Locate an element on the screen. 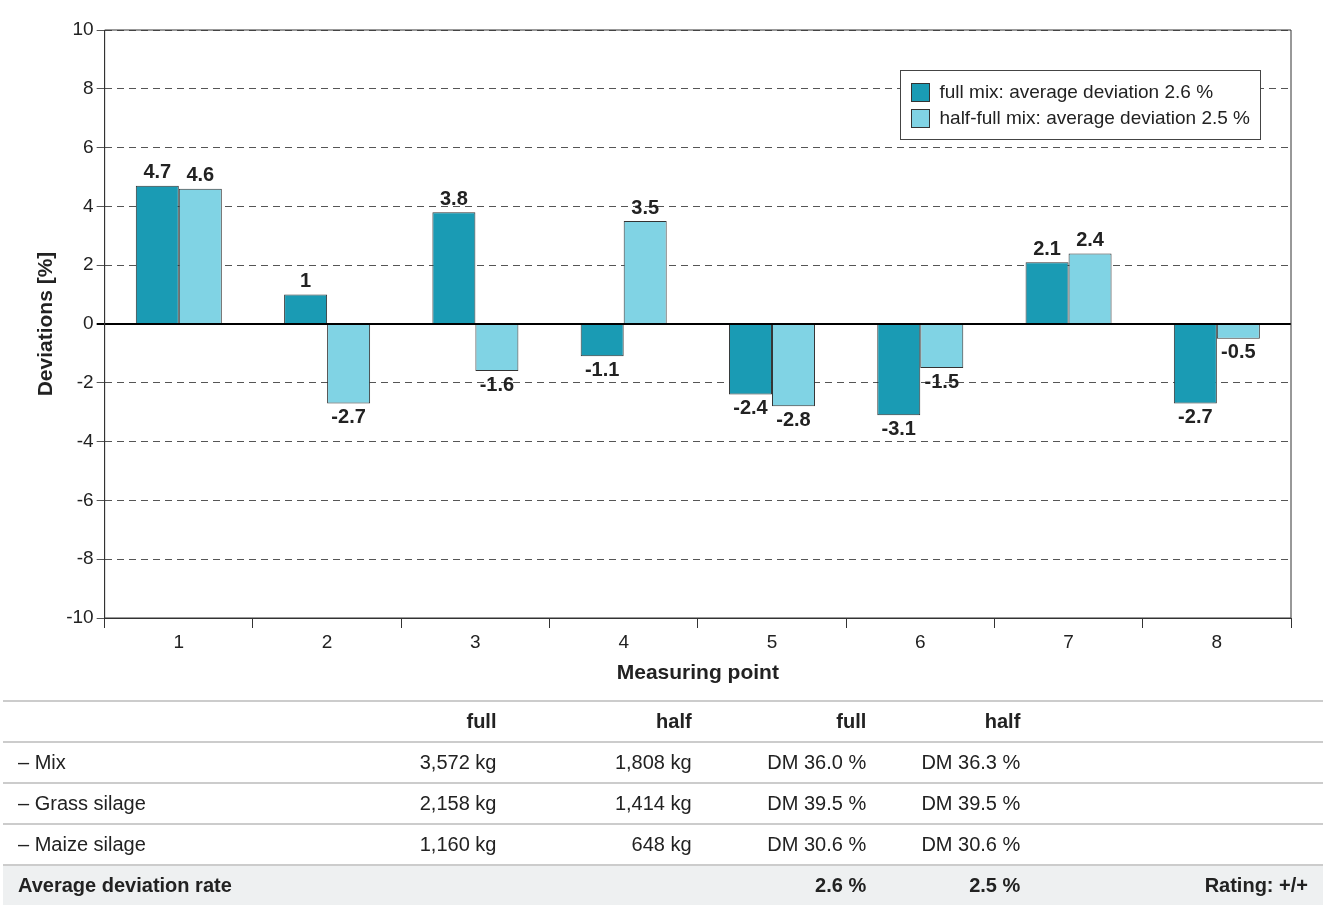  data-label: -1.6 is located at coordinates (497, 383).